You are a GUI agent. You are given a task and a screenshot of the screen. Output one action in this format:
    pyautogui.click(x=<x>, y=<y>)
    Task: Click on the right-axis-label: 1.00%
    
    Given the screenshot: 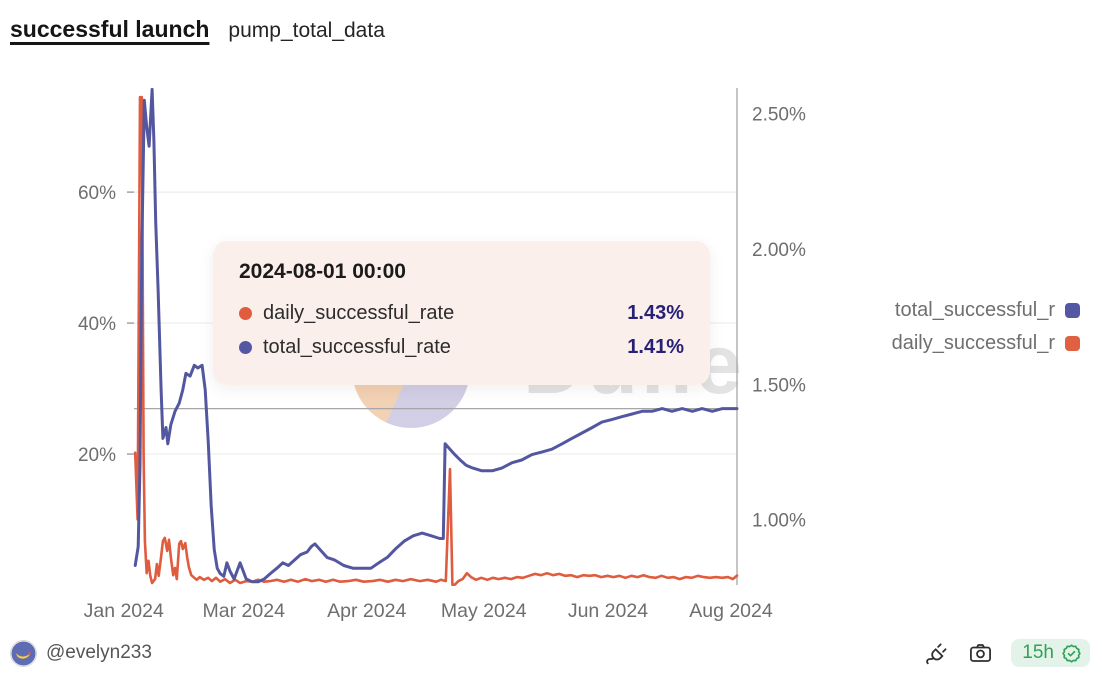 What is the action you would take?
    pyautogui.click(x=779, y=521)
    